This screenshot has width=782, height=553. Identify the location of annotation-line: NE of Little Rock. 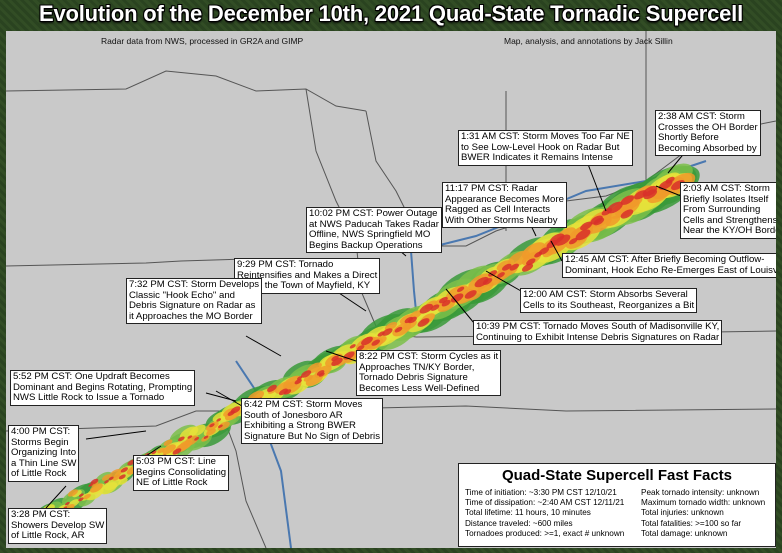
(172, 483).